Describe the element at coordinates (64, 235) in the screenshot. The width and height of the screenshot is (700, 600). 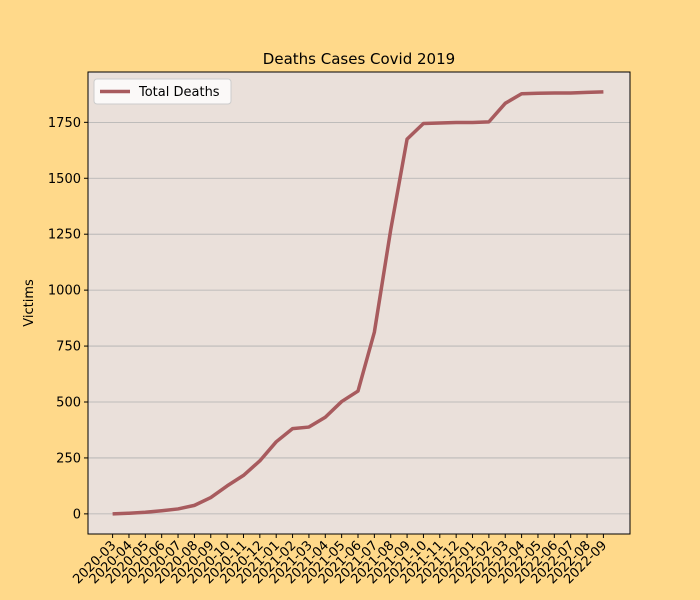
I see `y-tick-label-1250: 1250` at that location.